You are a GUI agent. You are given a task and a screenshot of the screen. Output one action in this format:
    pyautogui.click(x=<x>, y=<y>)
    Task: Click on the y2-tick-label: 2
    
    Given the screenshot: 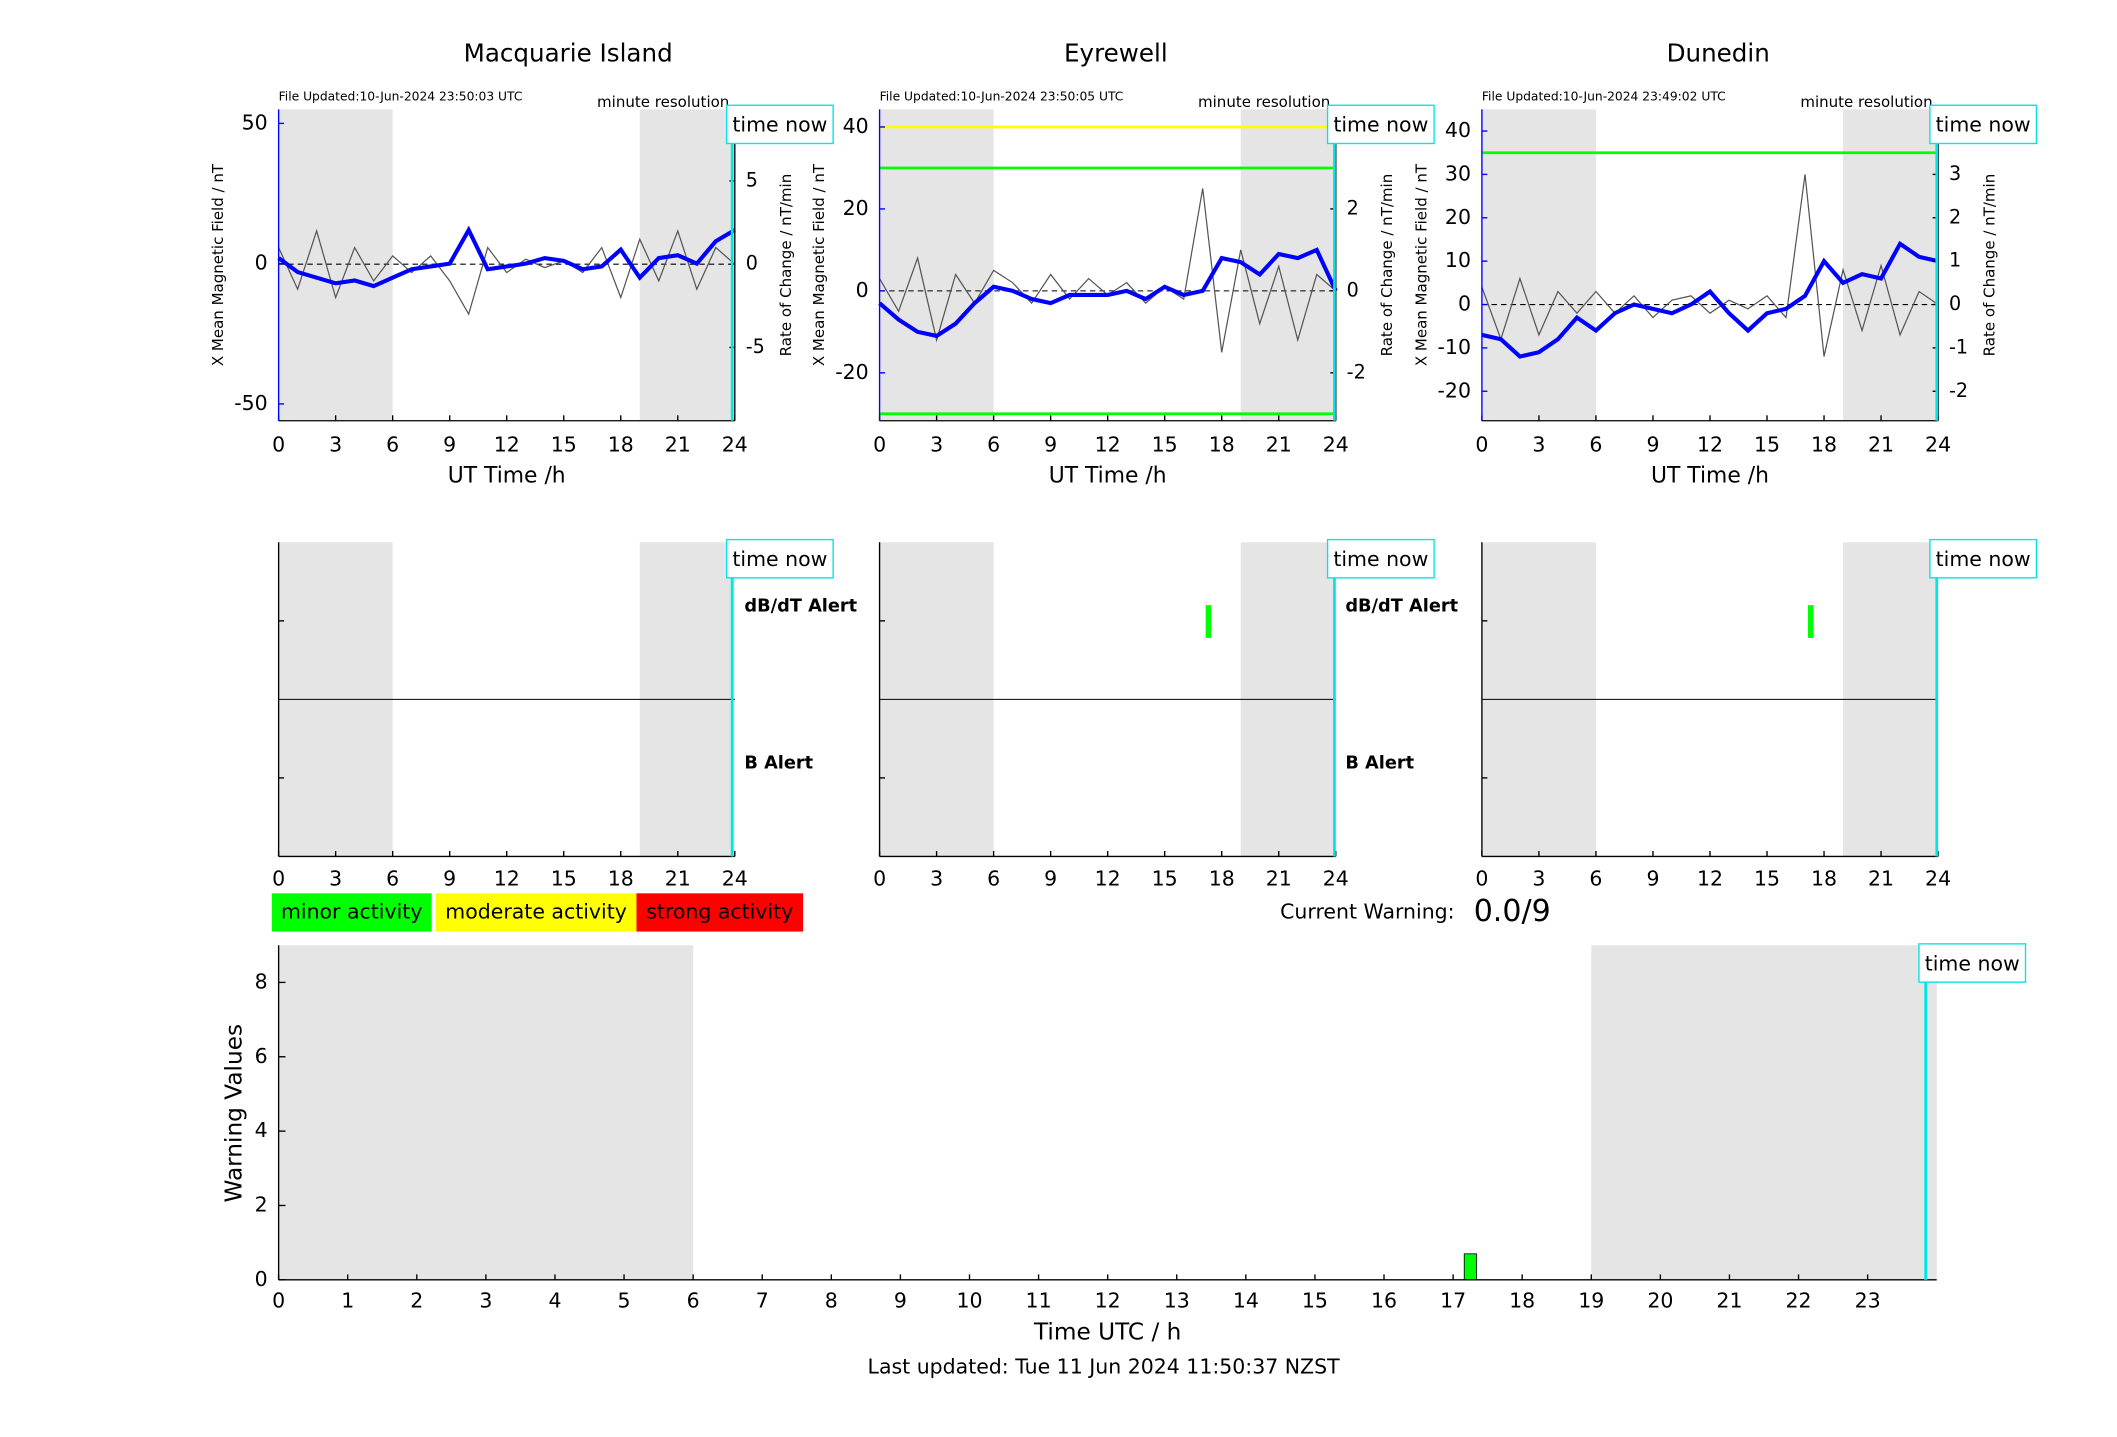 What is the action you would take?
    pyautogui.click(x=1353, y=207)
    